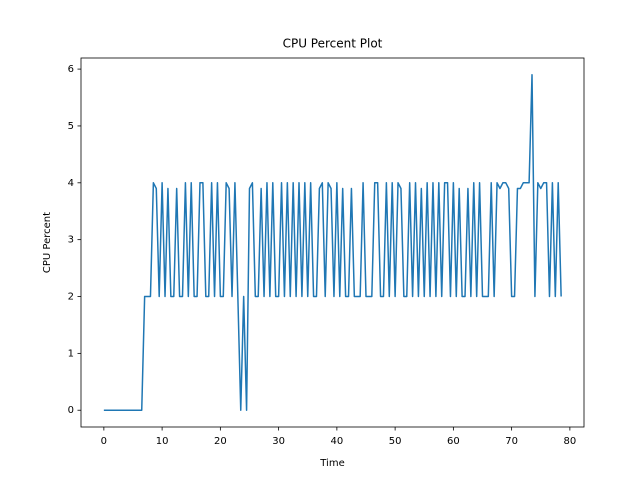 Image resolution: width=640 pixels, height=480 pixels. What do you see at coordinates (71, 69) in the screenshot?
I see `y-tick-label: 6` at bounding box center [71, 69].